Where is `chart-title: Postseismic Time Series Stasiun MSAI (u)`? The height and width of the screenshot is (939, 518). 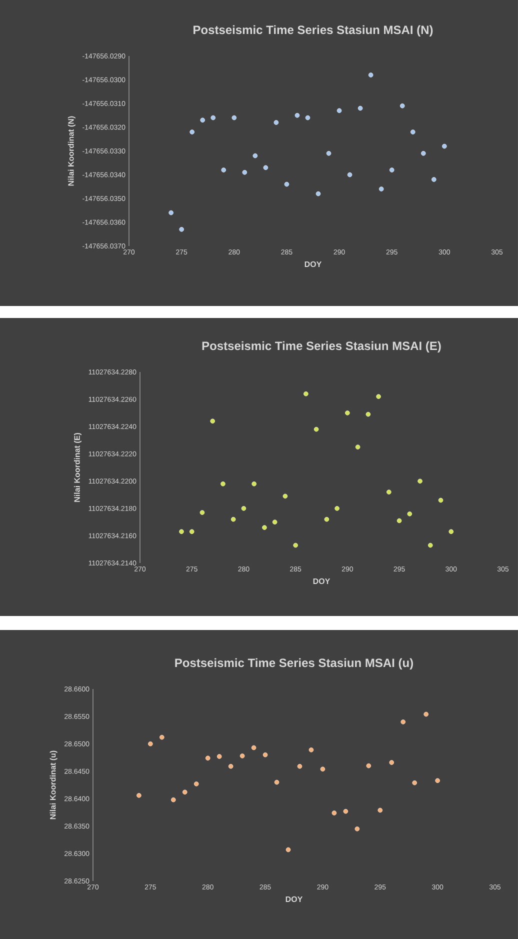 chart-title: Postseismic Time Series Stasiun MSAI (u) is located at coordinates (294, 664).